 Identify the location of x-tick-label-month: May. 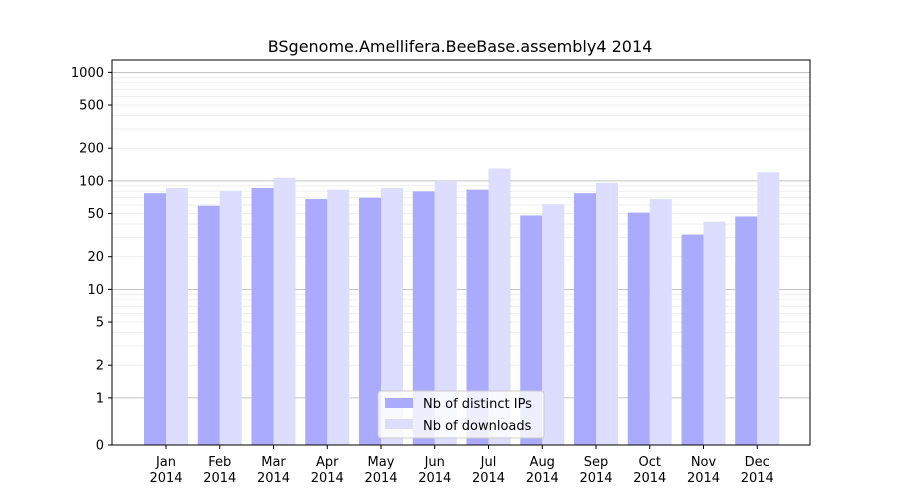
(381, 462).